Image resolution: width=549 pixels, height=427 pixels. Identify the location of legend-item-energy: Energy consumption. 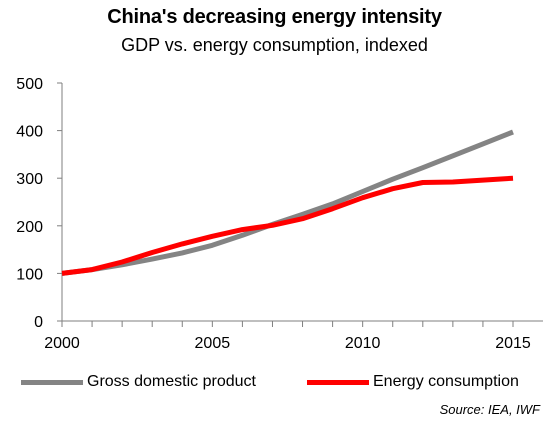
(413, 382).